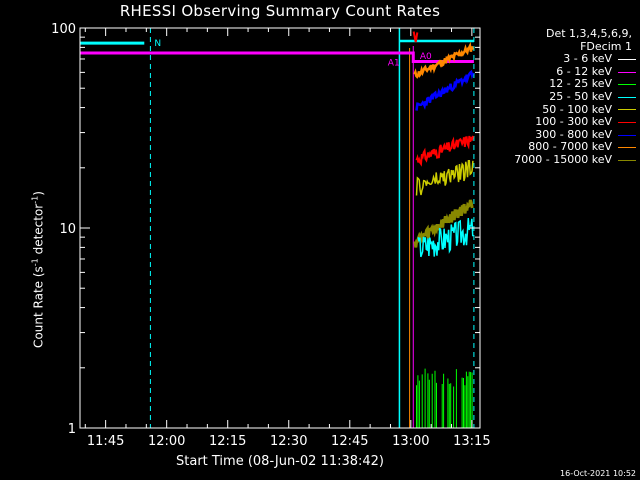  I want to click on y-tick-label: 1, so click(72, 429).